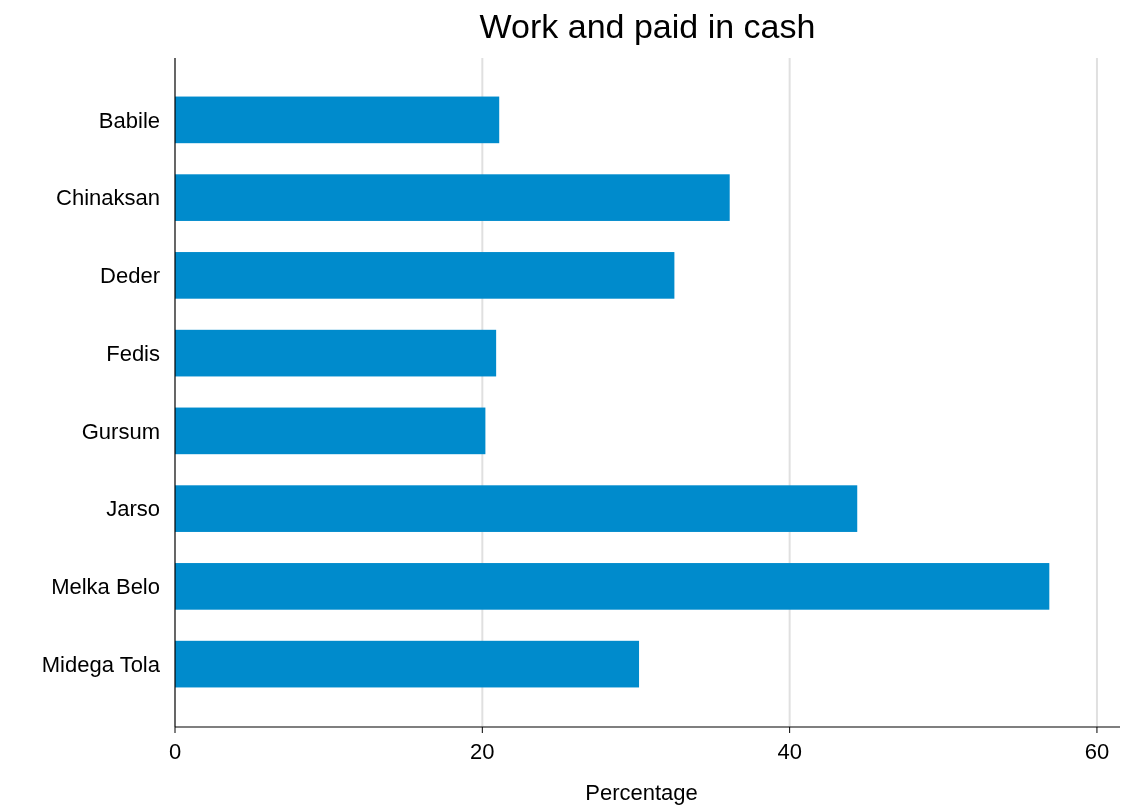 Image resolution: width=1123 pixels, height=810 pixels. What do you see at coordinates (120, 431) in the screenshot?
I see `y-tick-label: Gursum` at bounding box center [120, 431].